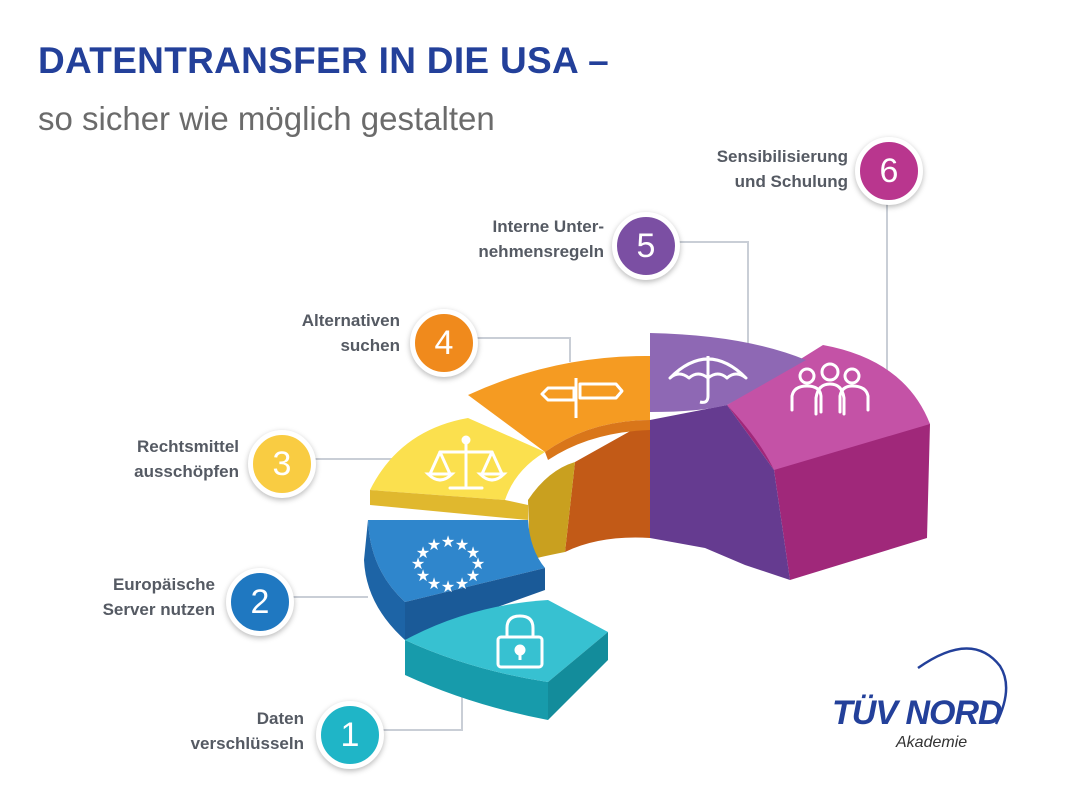  Describe the element at coordinates (720, 492) in the screenshot. I see `segment-5-front` at that location.